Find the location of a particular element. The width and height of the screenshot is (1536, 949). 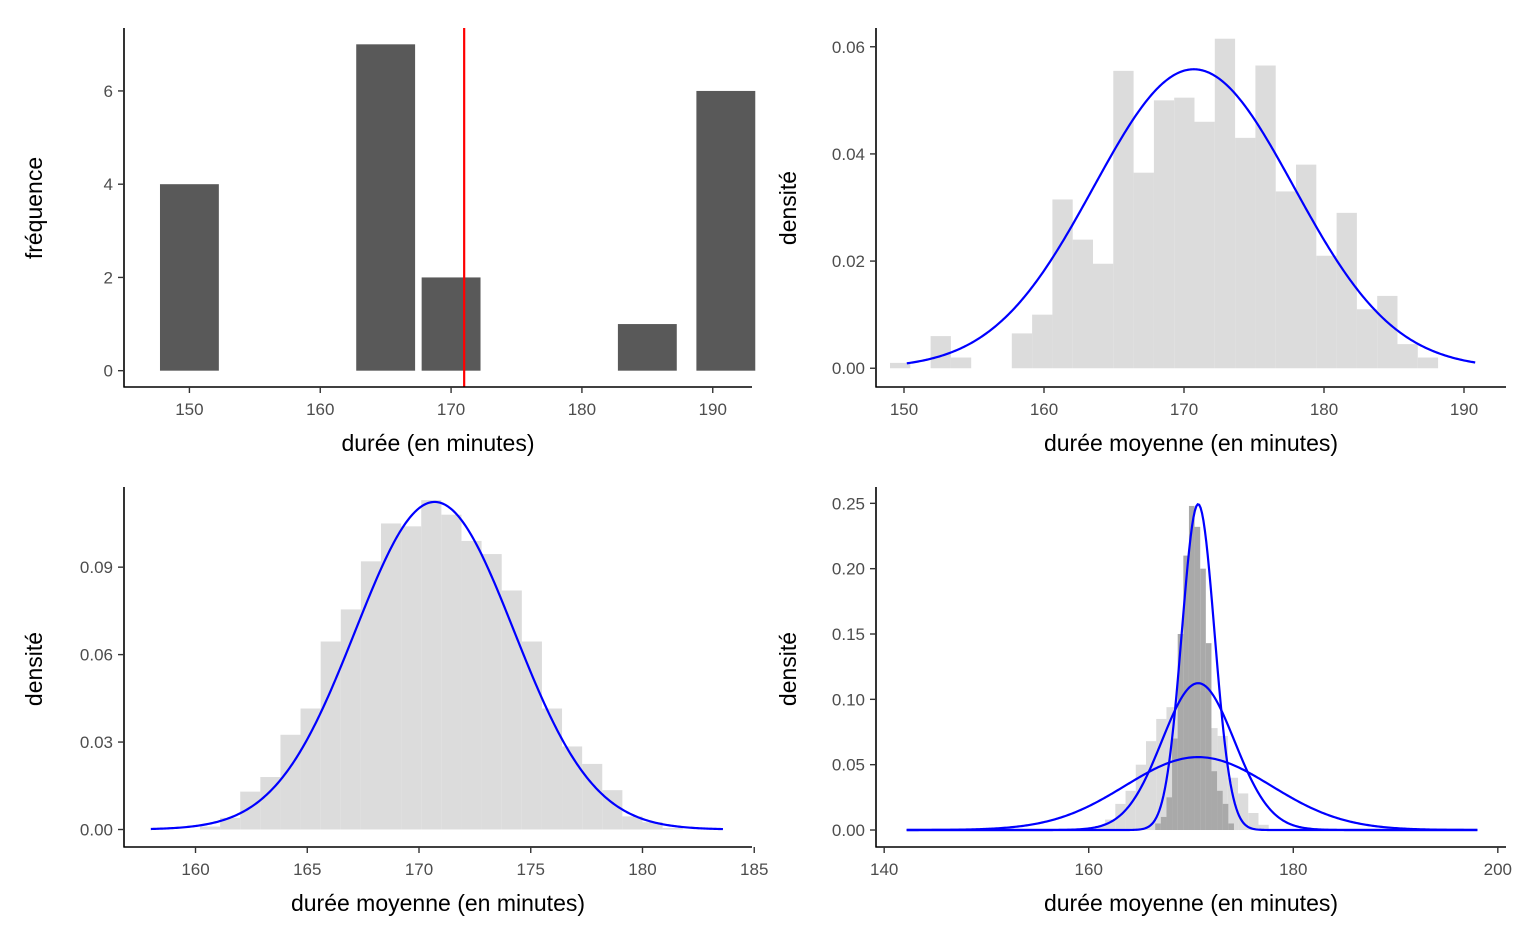

y-tick-label: 0.09 is located at coordinates (96, 567).